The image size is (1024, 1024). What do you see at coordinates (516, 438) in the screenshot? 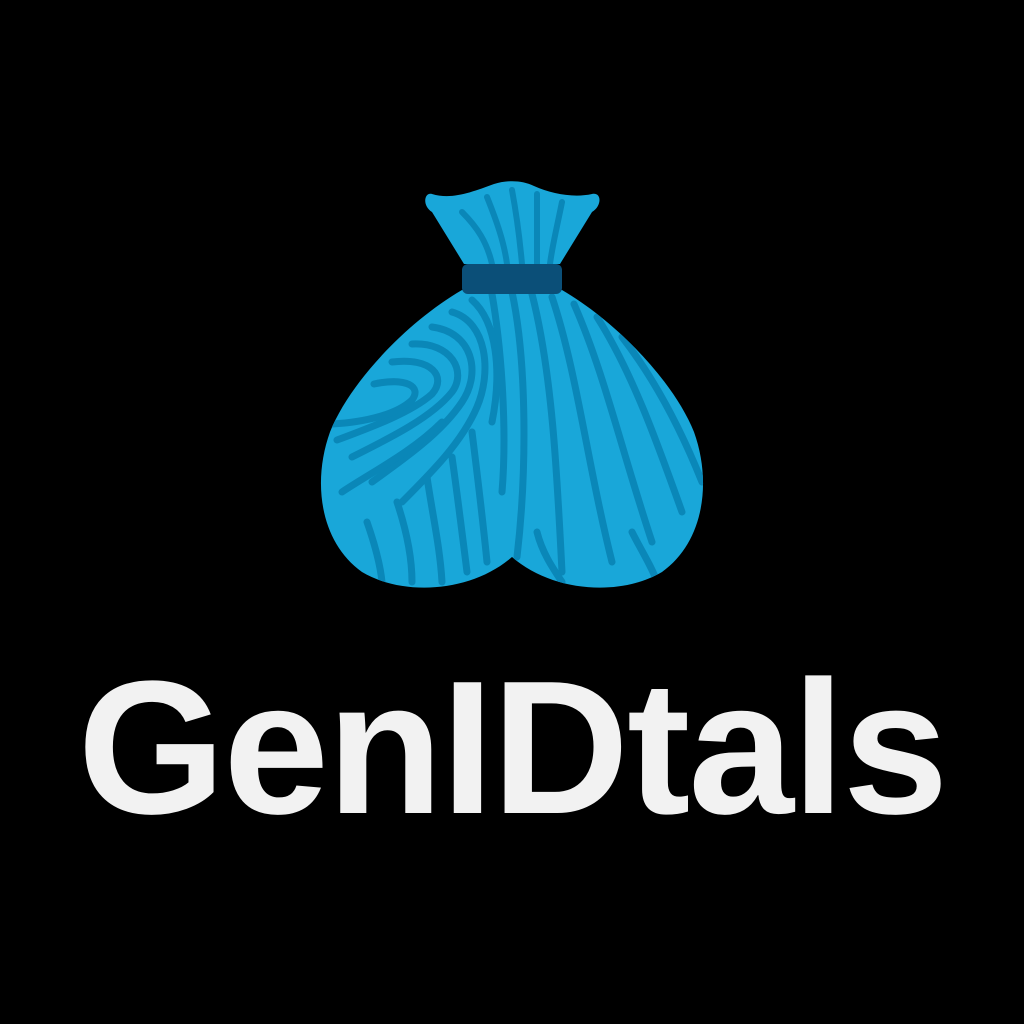
I see `fingerprint-ridges` at bounding box center [516, 438].